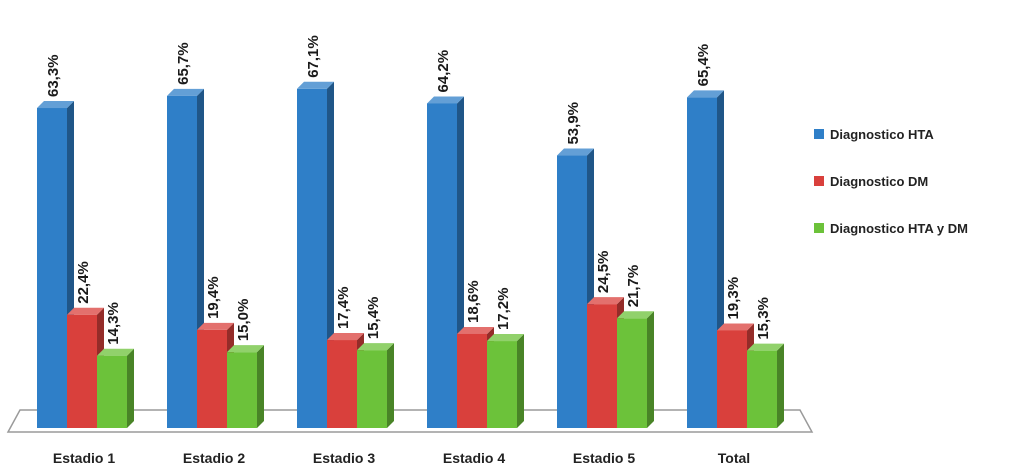 This screenshot has height=467, width=1020. I want to click on legend-label: Diagnostico HTA y DM, so click(899, 228).